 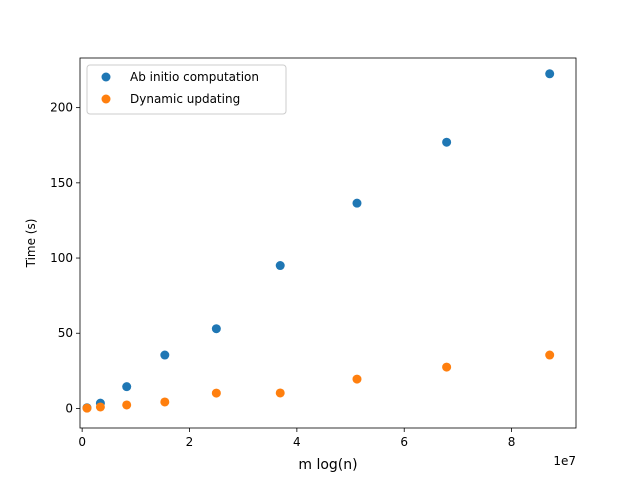 What do you see at coordinates (190, 442) in the screenshot?
I see `x-tick-label: 2` at bounding box center [190, 442].